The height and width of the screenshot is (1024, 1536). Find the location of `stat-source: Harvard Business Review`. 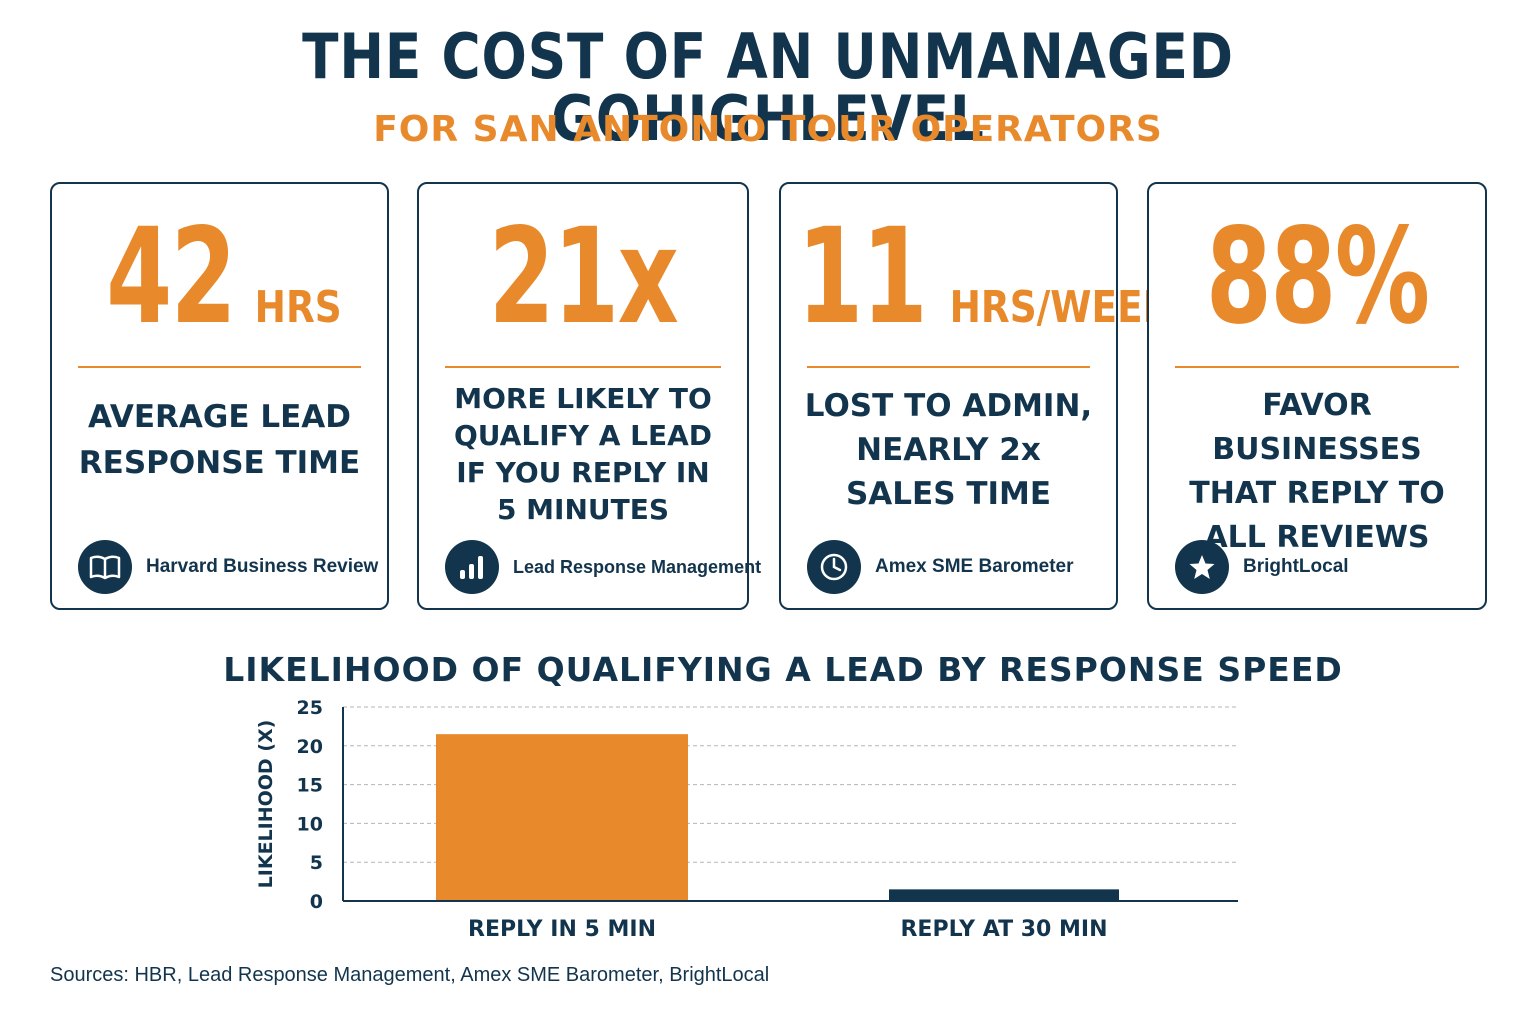

stat-source: Harvard Business Review is located at coordinates (228, 567).